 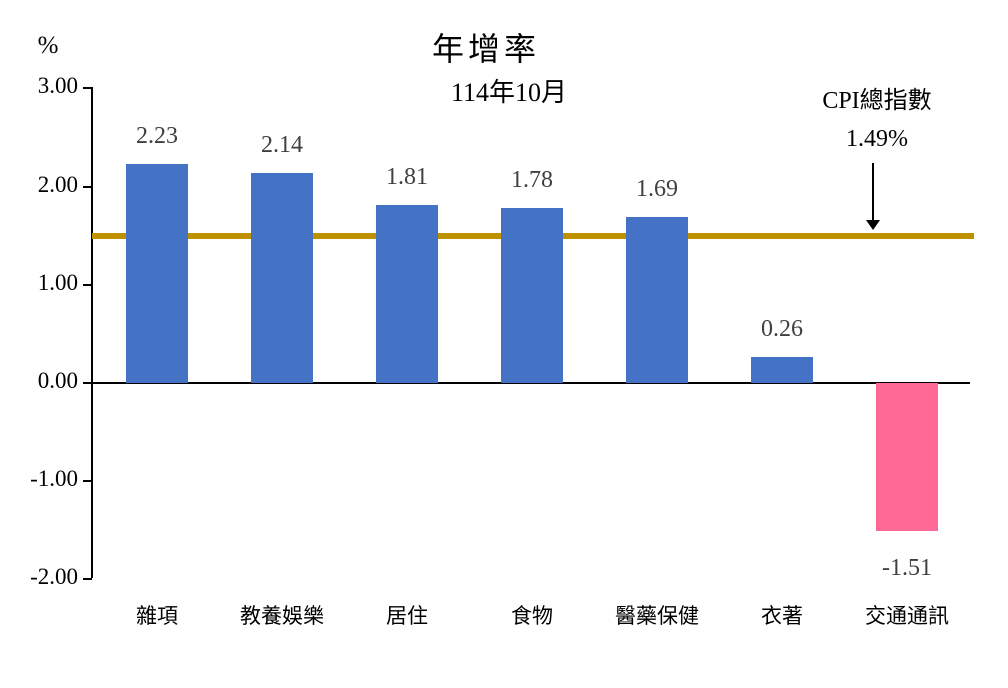 What do you see at coordinates (657, 189) in the screenshot?
I see `bar-value-label: 1.69` at bounding box center [657, 189].